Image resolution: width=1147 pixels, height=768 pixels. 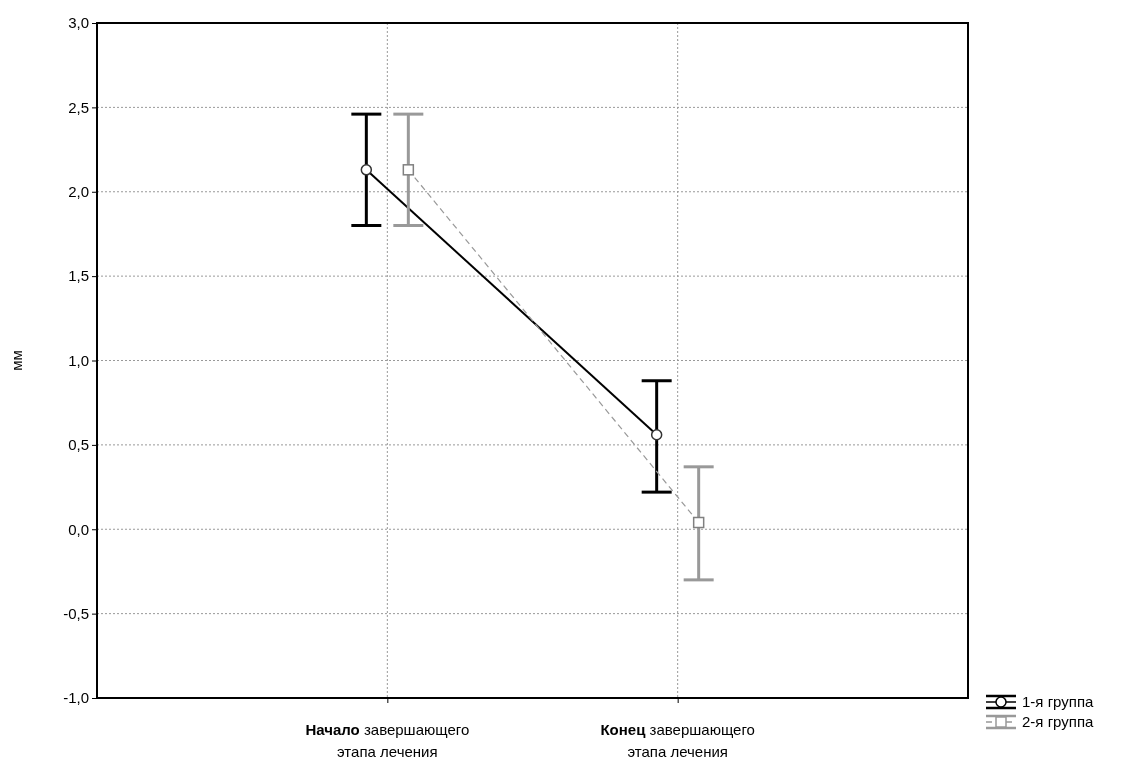 What do you see at coordinates (677, 740) in the screenshot?
I see `x-tick-label: Конец завершающего этапа лечения` at bounding box center [677, 740].